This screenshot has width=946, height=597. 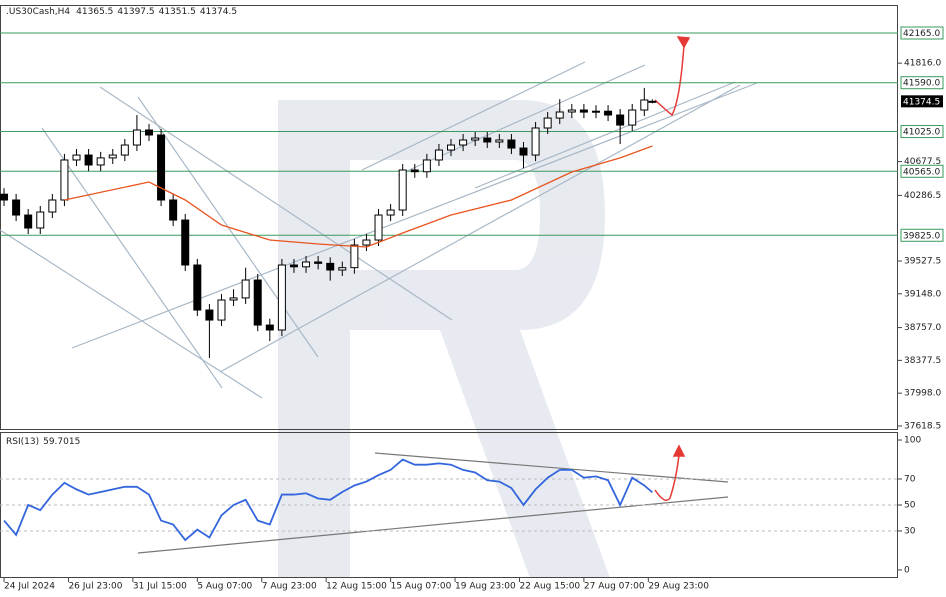 I want to click on level-label: 42165.0, so click(x=921, y=34).